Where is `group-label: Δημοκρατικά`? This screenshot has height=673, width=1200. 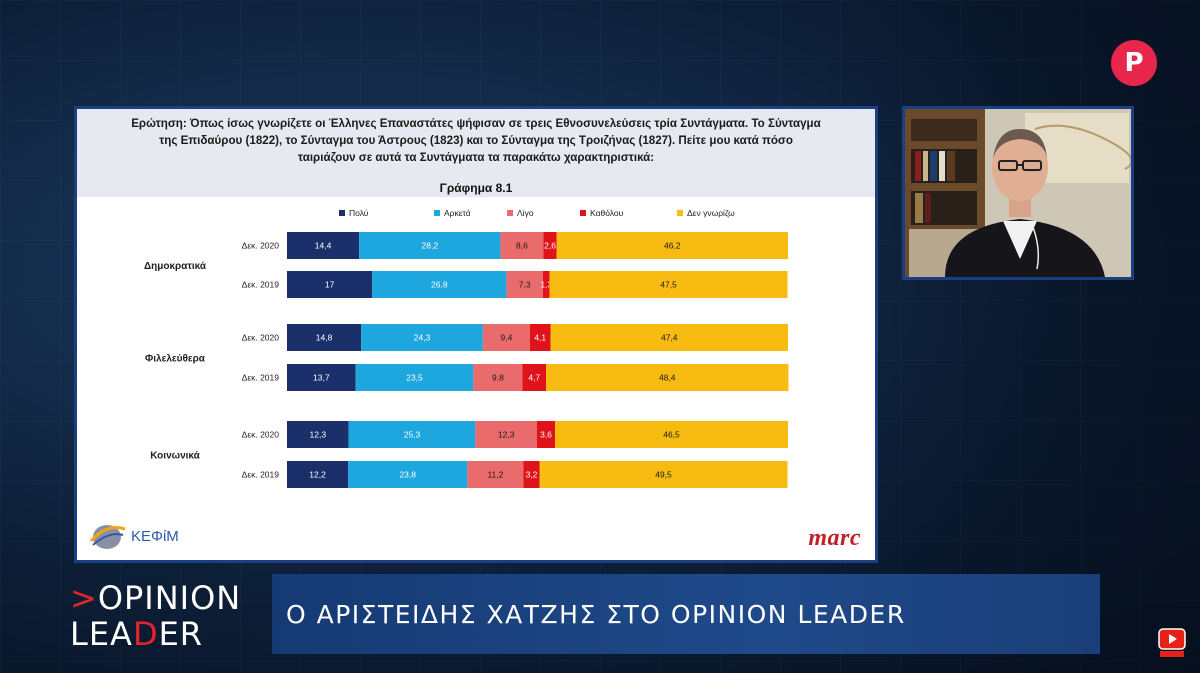
group-label: Δημοκρατικά is located at coordinates (175, 266).